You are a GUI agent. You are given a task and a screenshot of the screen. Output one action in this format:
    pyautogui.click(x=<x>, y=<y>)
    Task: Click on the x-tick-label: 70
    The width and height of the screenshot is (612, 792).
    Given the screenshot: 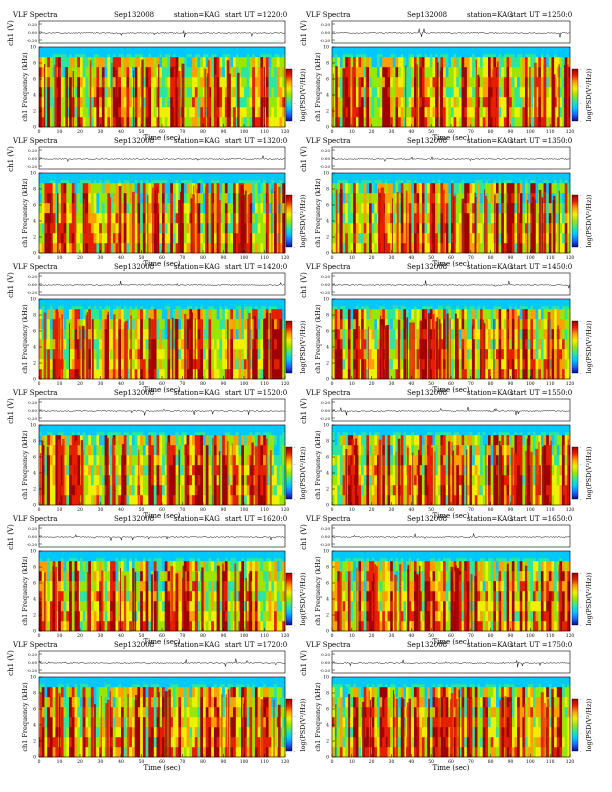 What is the action you would take?
    pyautogui.click(x=183, y=384)
    